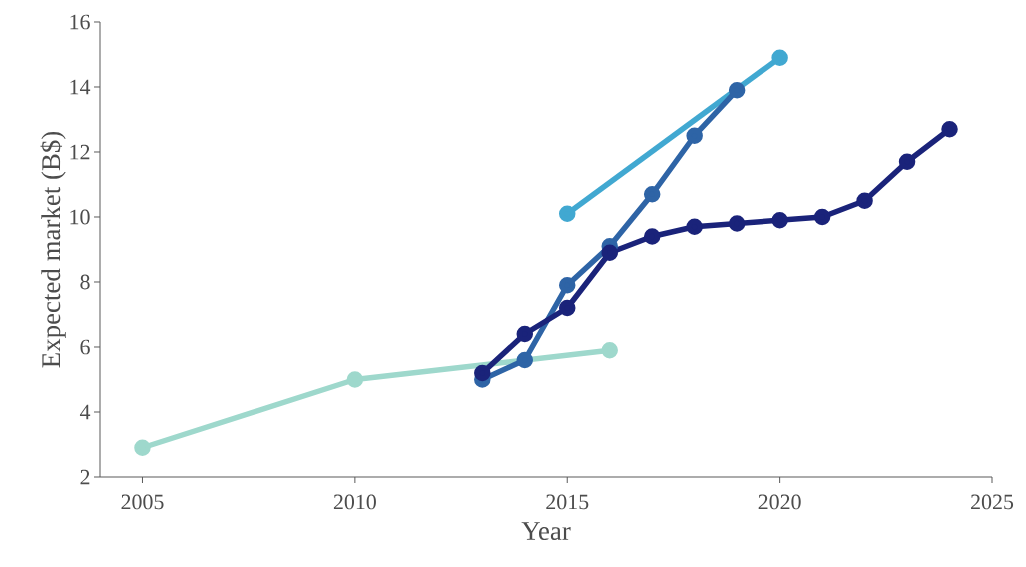  Describe the element at coordinates (546, 531) in the screenshot. I see `x-axis-title: Year` at that location.